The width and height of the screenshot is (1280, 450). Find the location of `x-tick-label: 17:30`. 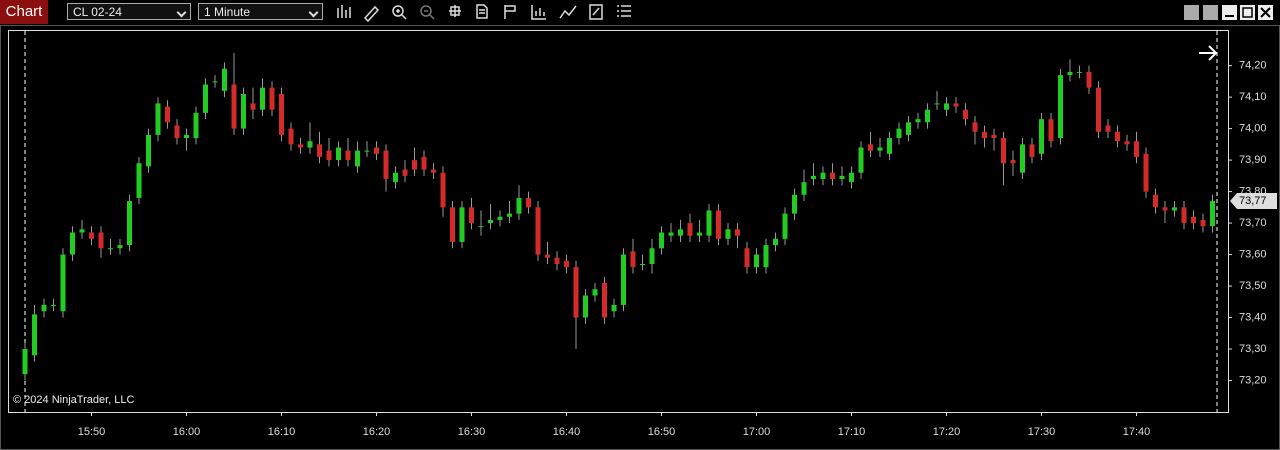

x-tick-label: 17:30 is located at coordinates (1042, 432).